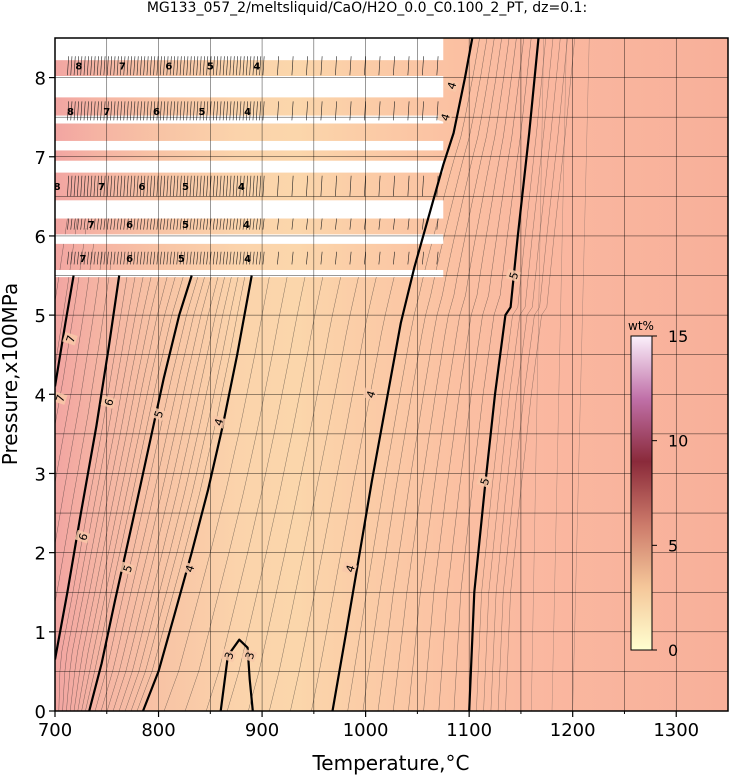  I want to click on x-tick-label: 1100, so click(469, 730).